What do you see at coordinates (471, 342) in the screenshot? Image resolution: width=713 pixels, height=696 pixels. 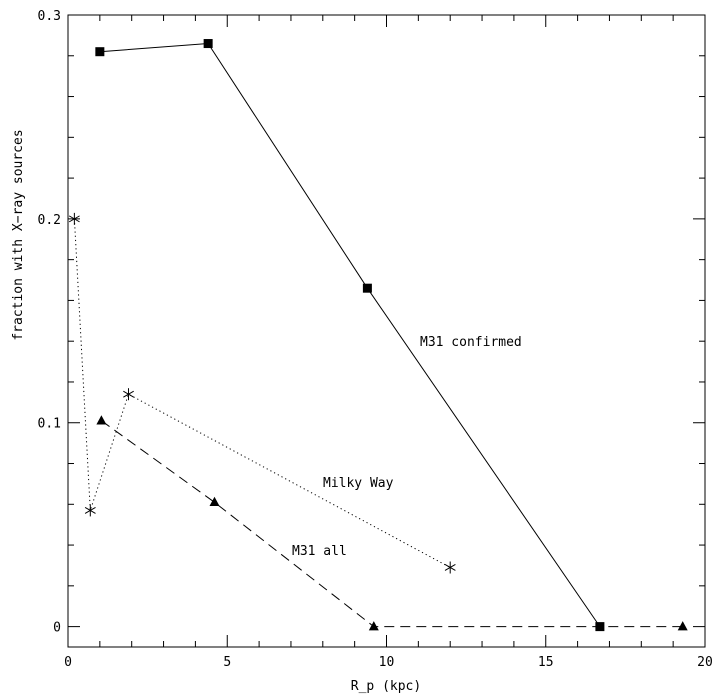 I see `series-label-m31-confirmed: M31 confirmed` at bounding box center [471, 342].